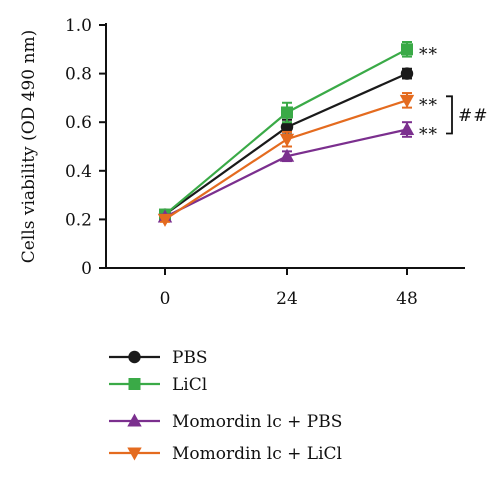 This screenshot has height=485, width=500. I want to click on y-tick-label: 0.6, so click(78, 123).